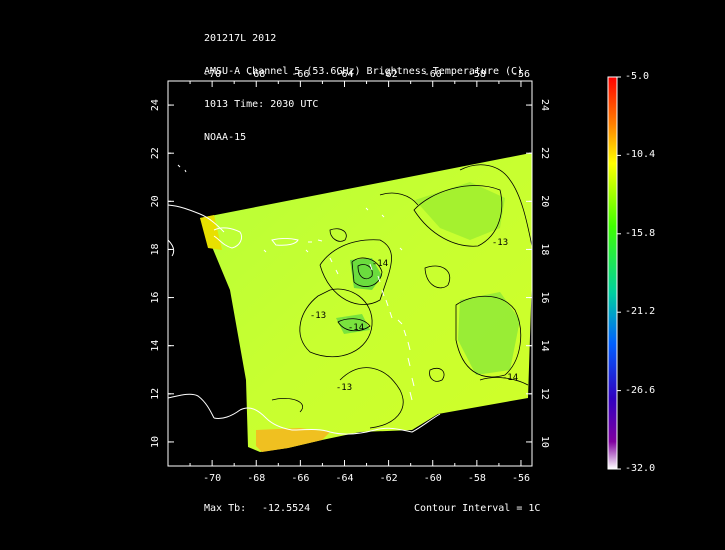  Describe the element at coordinates (544, 105) in the screenshot. I see `lat-tick-label-right: 24` at that location.